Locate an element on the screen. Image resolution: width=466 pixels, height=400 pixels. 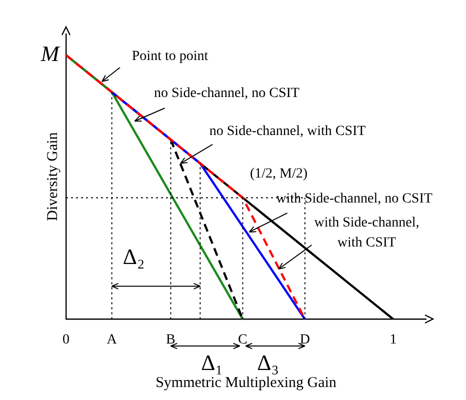
x-axis-title: Symmetric Multiplexing Gain is located at coordinates (246, 382).